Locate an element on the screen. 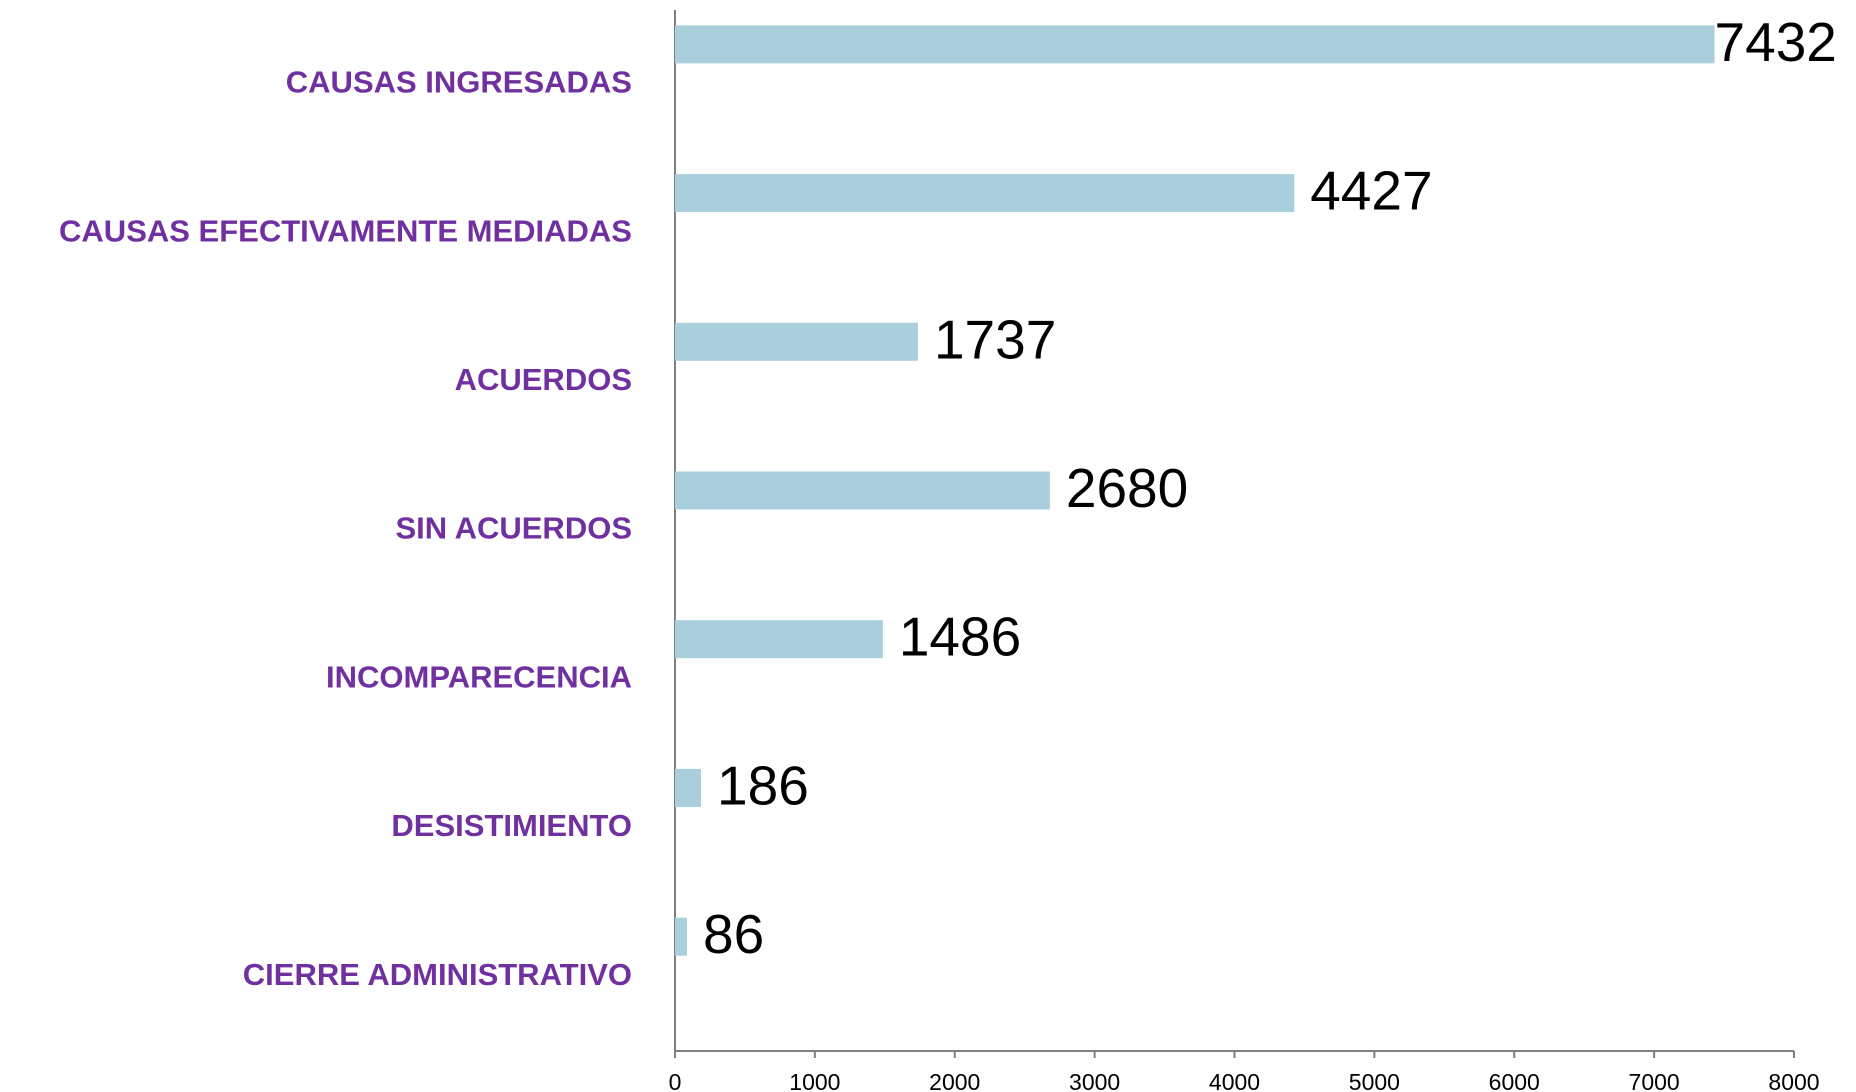 The height and width of the screenshot is (1092, 1856). category-label: CAUSAS INGRESADAS is located at coordinates (459, 82).